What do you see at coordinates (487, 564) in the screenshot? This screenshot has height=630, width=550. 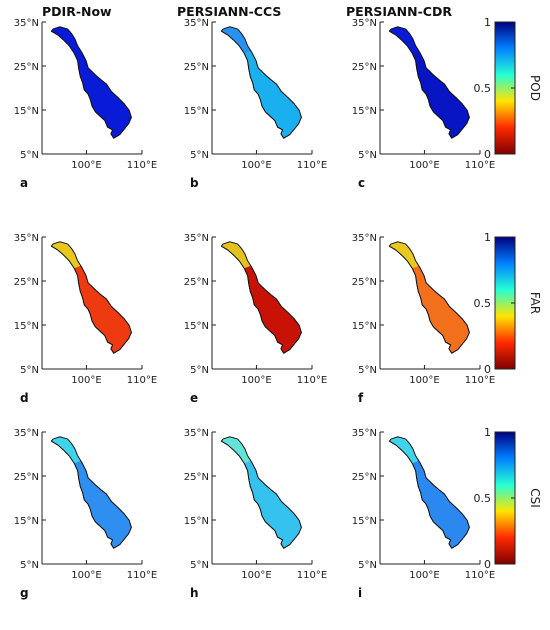 I see `colorbar-tick-label: 0` at bounding box center [487, 564].